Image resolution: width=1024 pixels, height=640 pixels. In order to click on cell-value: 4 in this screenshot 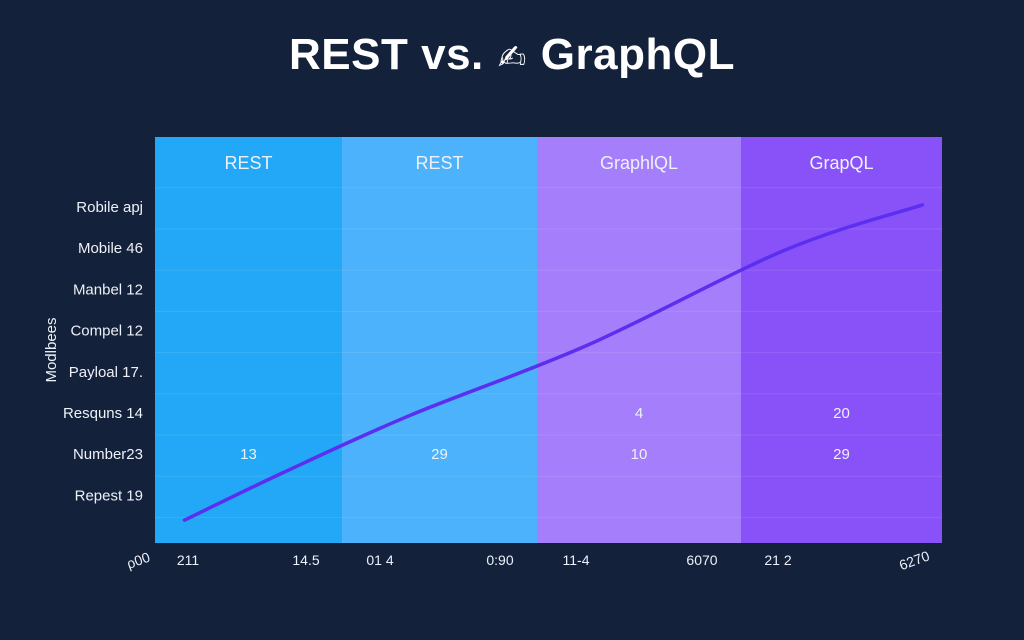, I will do `click(639, 413)`.